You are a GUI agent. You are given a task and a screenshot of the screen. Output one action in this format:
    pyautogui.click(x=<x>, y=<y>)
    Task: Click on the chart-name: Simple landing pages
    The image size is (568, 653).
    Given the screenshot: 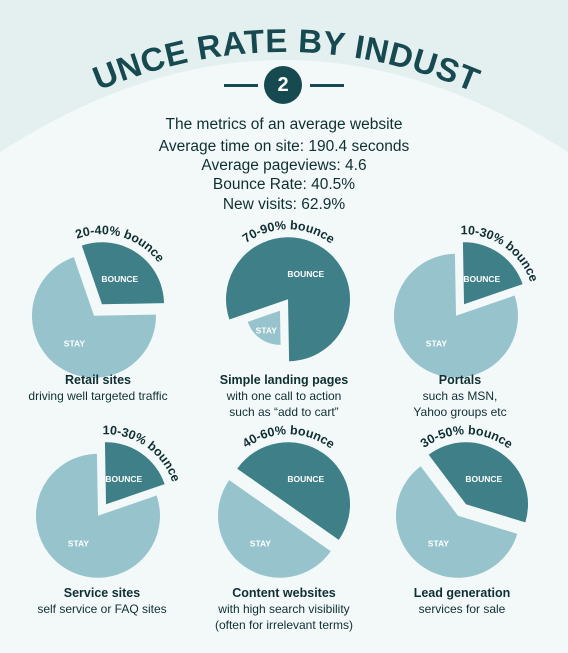 What is the action you would take?
    pyautogui.click(x=284, y=380)
    